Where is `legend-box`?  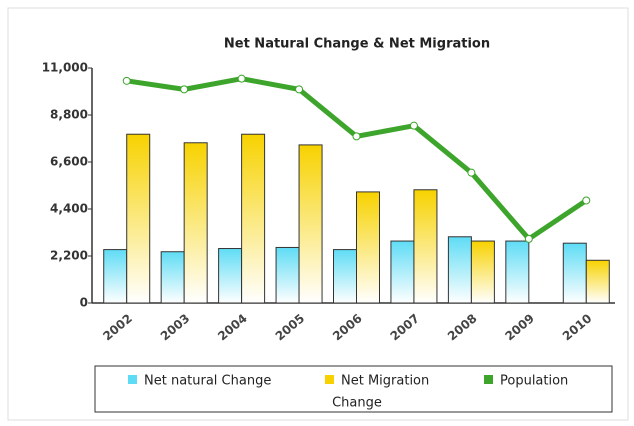
legend-box is located at coordinates (353, 389).